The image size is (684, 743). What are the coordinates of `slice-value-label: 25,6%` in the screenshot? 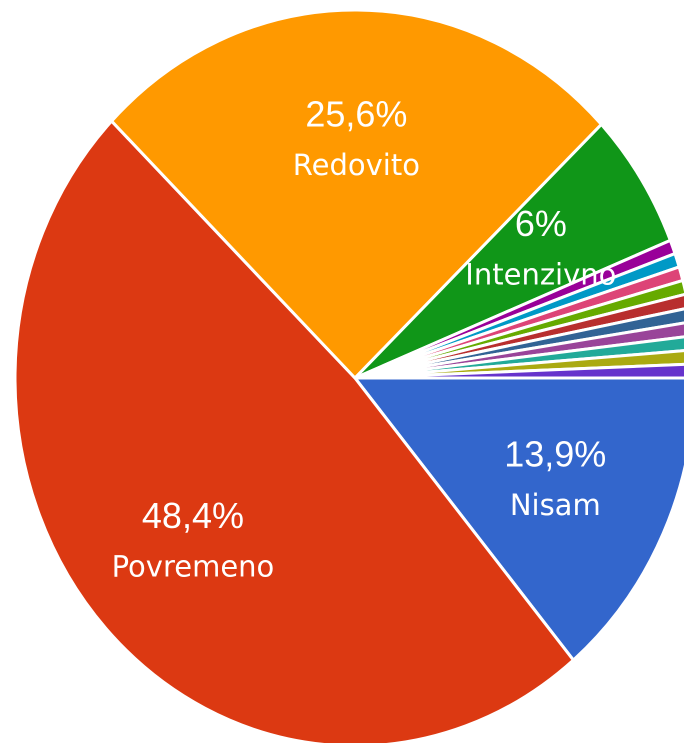 It's located at (356, 113).